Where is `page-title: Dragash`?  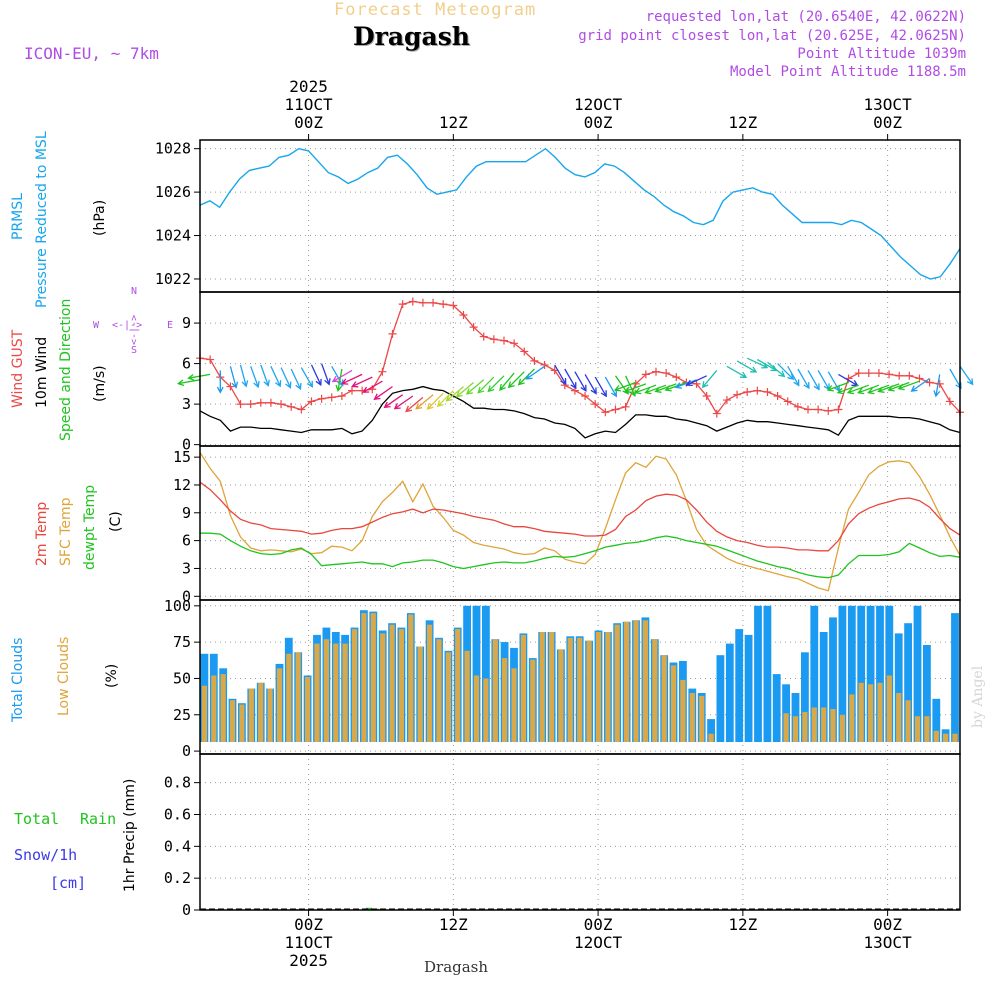 page-title: Dragash is located at coordinates (411, 36).